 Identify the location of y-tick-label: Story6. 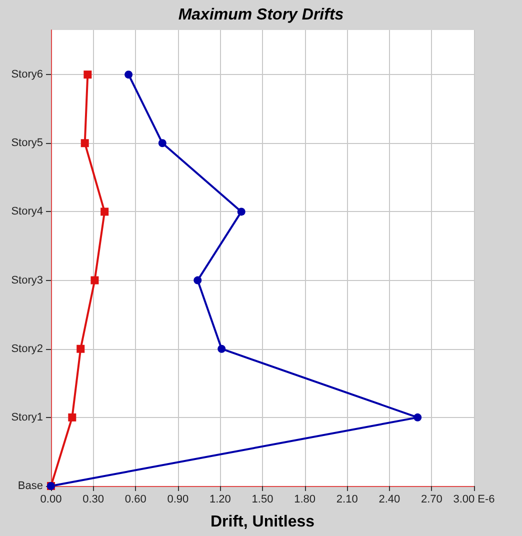
(27, 74).